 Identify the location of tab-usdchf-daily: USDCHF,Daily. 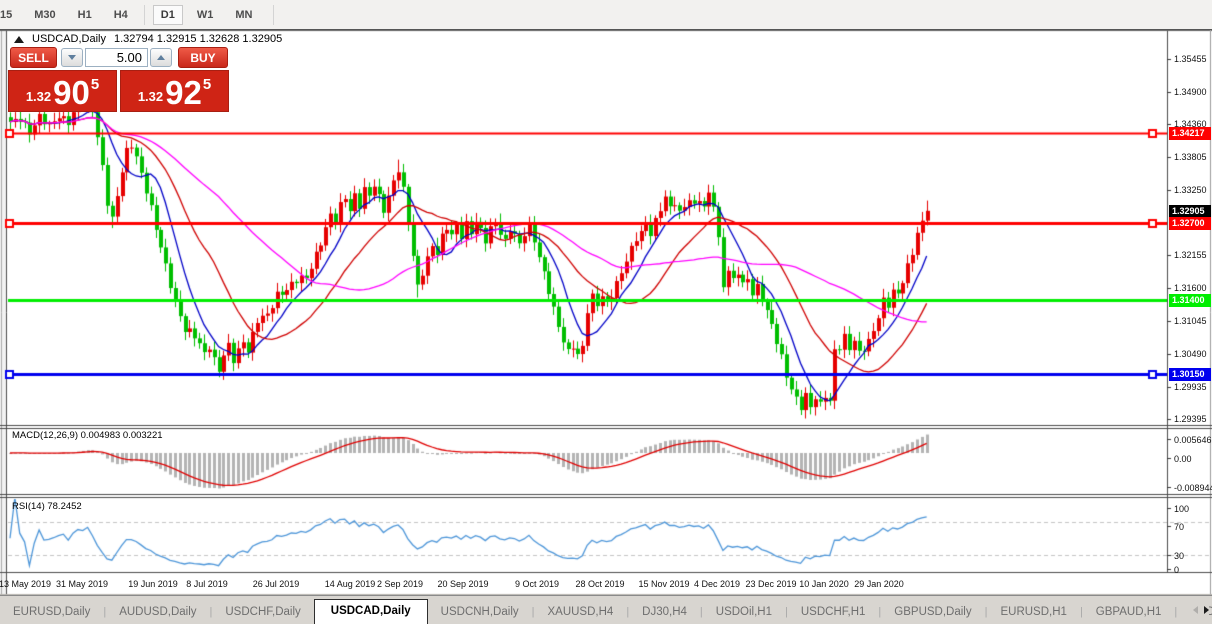
(263, 612).